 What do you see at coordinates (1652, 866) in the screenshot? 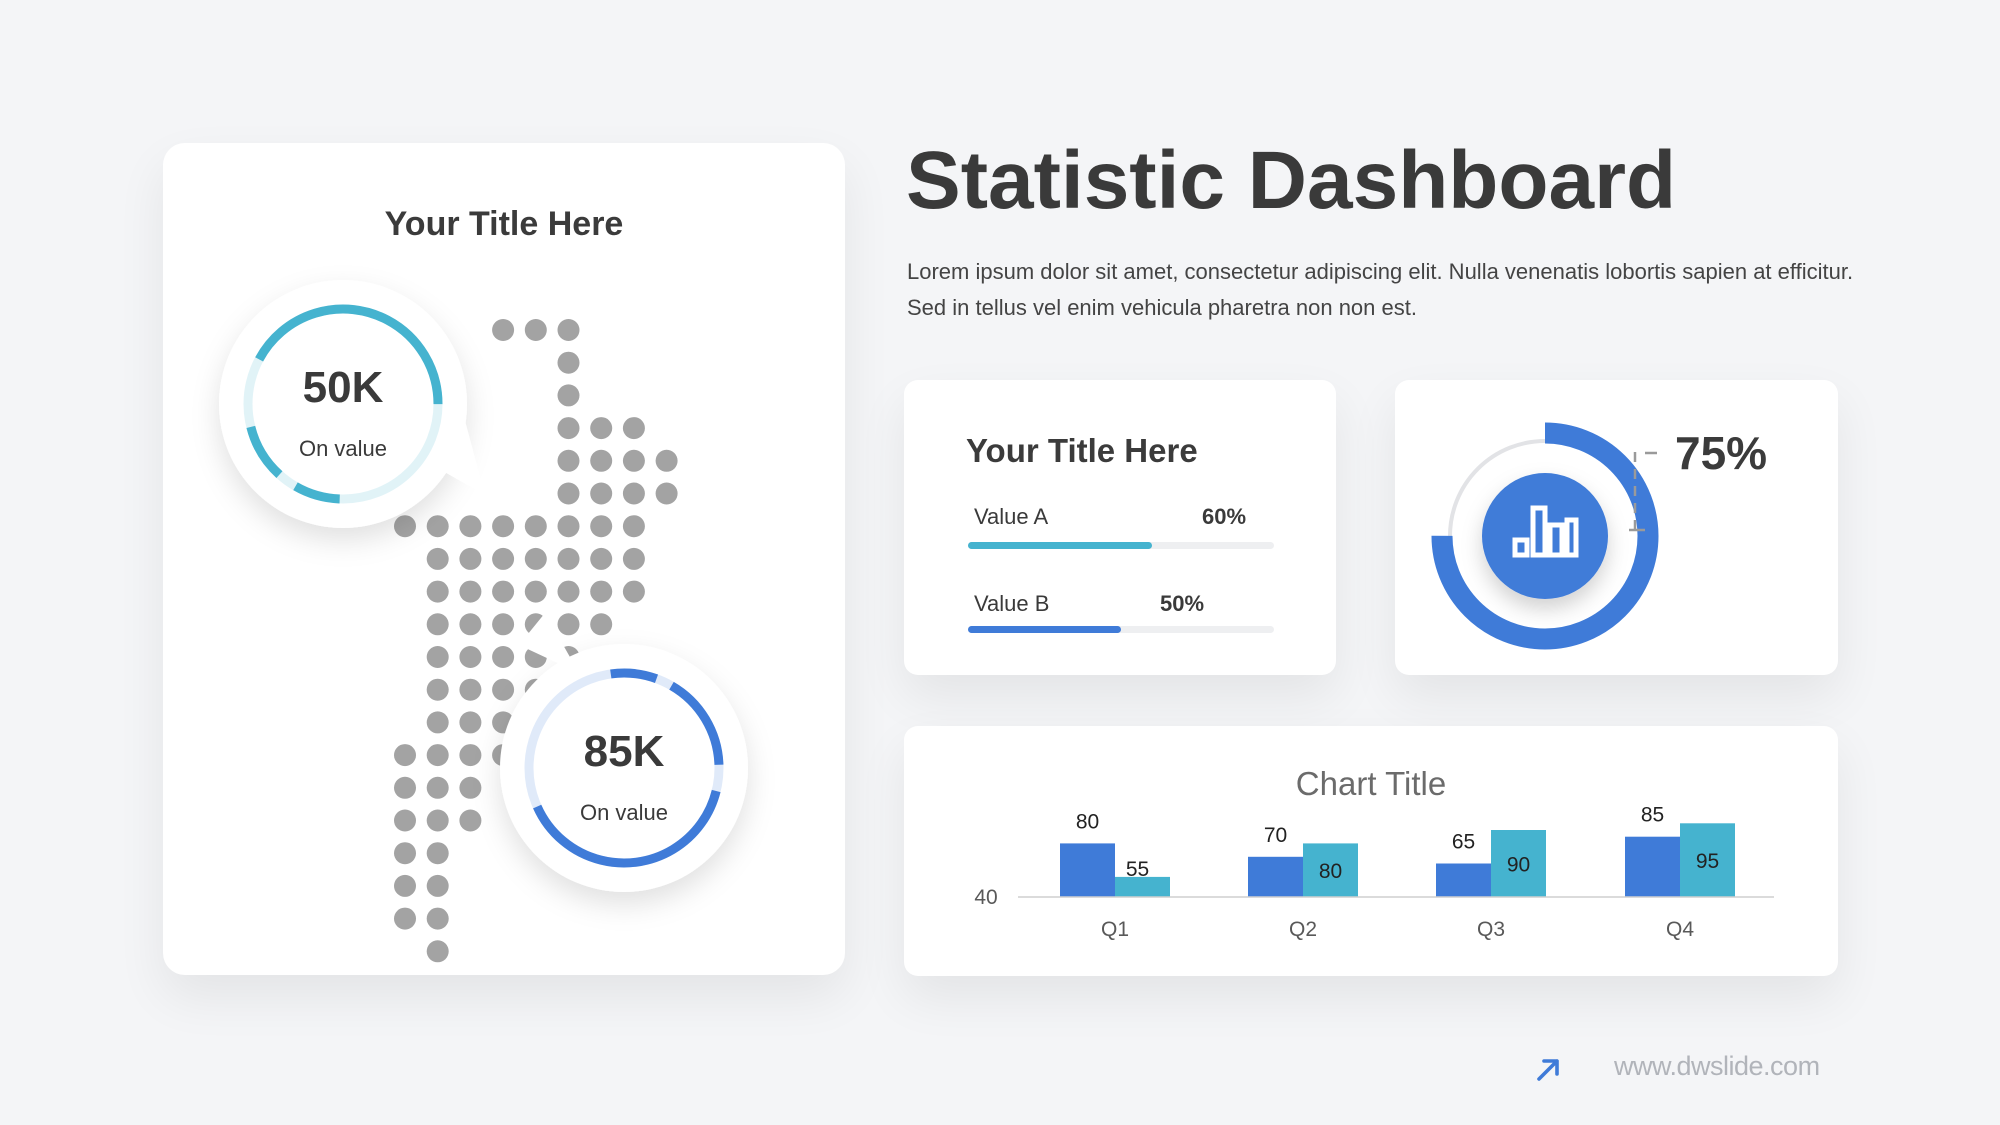
I see `bar-s1-q4` at bounding box center [1652, 866].